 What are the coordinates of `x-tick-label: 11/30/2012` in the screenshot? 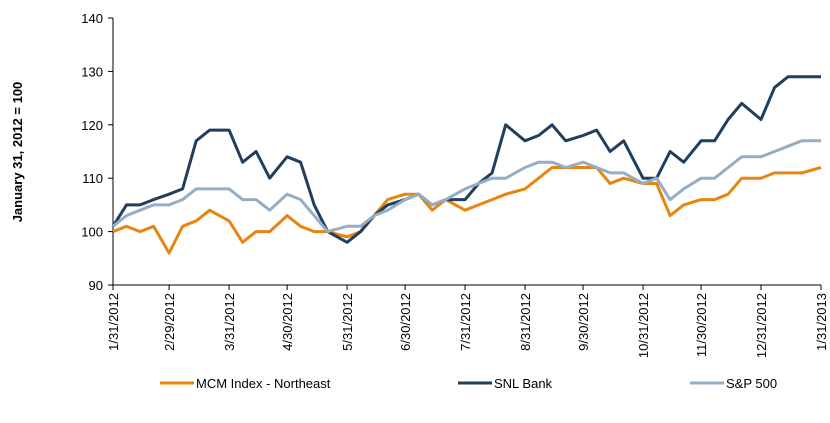 It's located at (701, 325).